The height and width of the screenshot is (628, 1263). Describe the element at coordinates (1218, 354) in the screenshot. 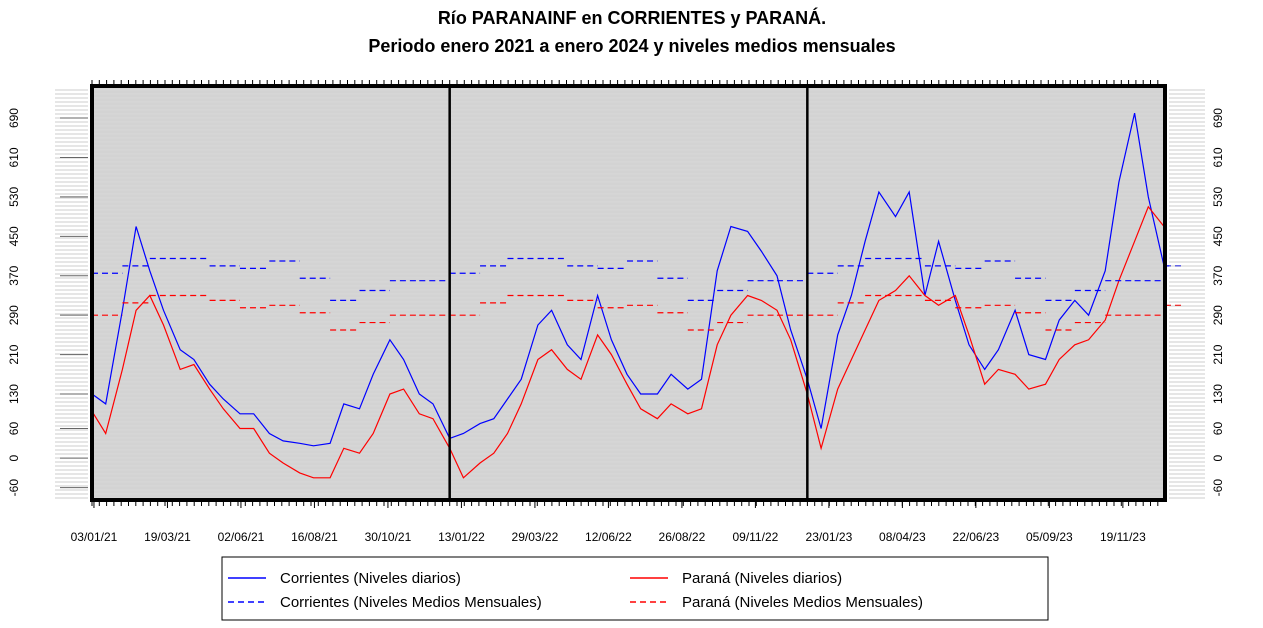

I see `y2-tick-label: 210` at that location.